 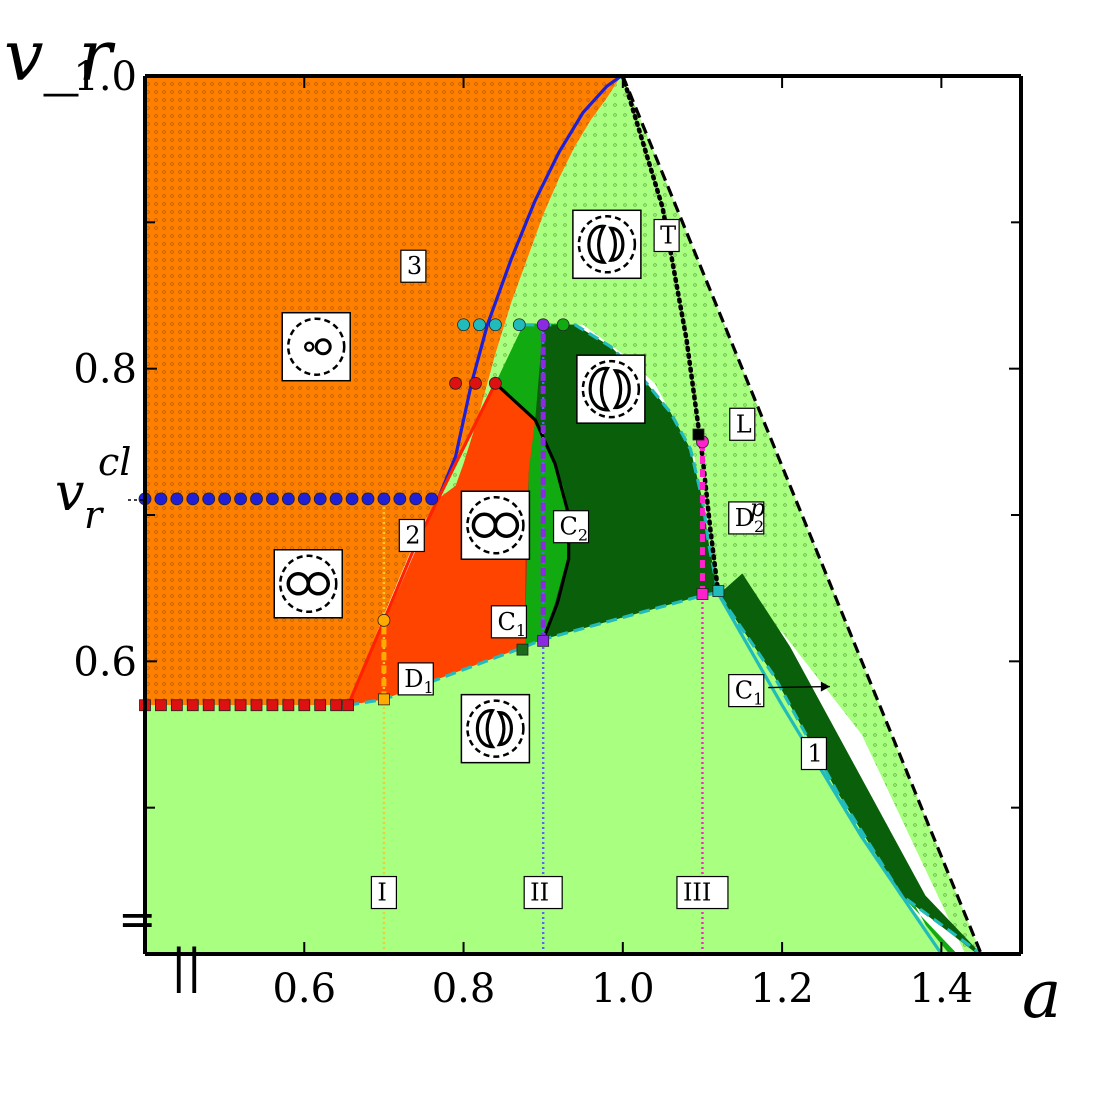 What do you see at coordinates (504, 729) in the screenshot?
I see `inset-kidneys-low-blob-right` at bounding box center [504, 729].